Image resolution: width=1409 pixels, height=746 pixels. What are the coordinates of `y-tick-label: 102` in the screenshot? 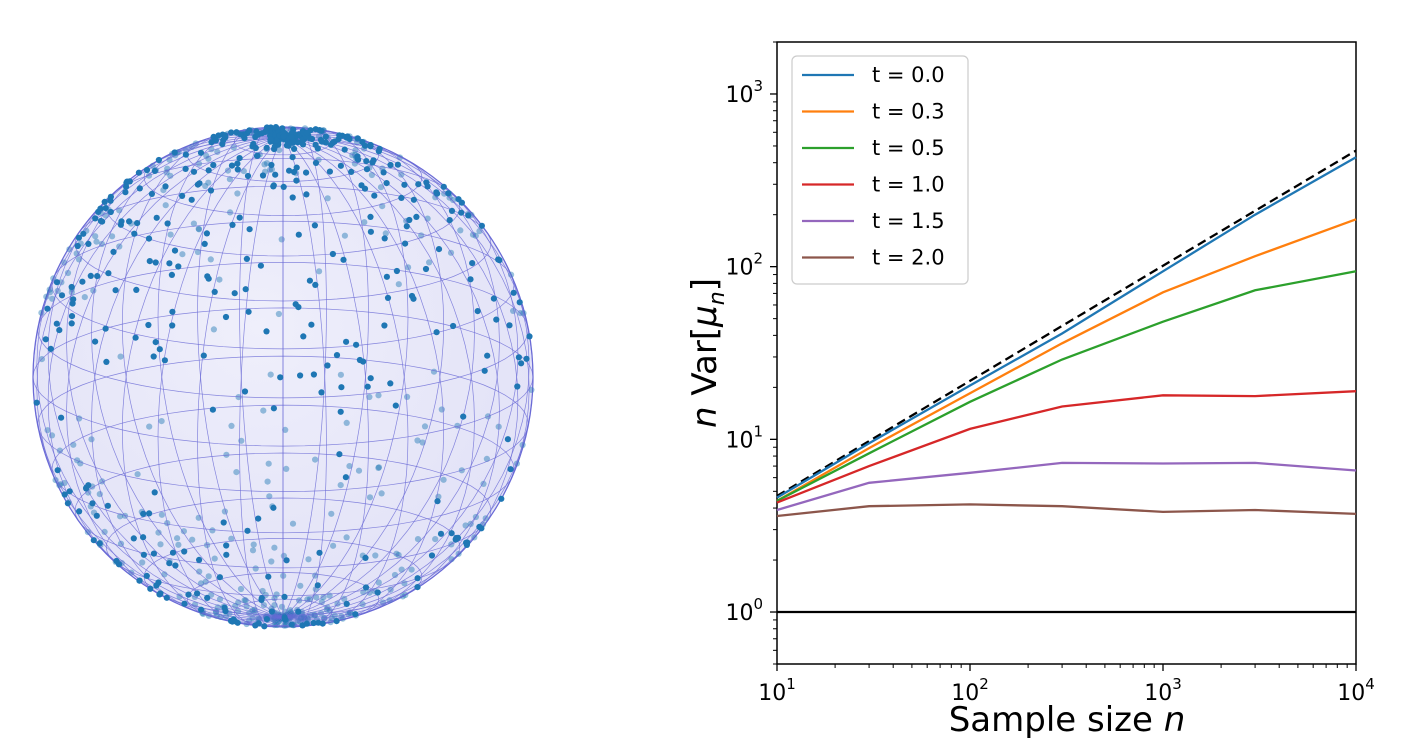 It's located at (744, 265).